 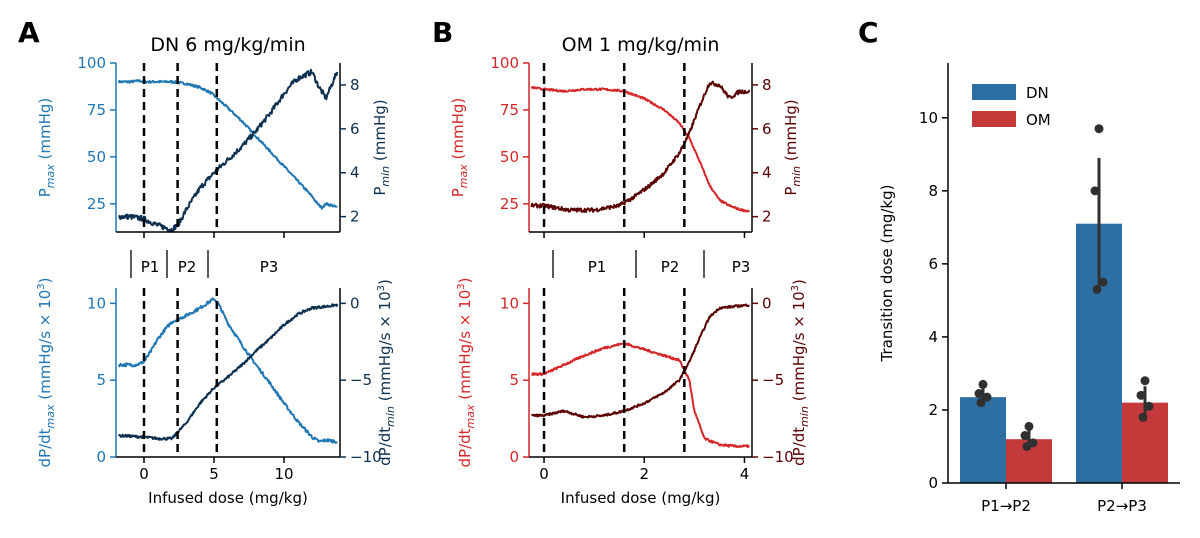 What do you see at coordinates (644, 474) in the screenshot?
I see `b-bottom-xtick-label-1: 2` at bounding box center [644, 474].